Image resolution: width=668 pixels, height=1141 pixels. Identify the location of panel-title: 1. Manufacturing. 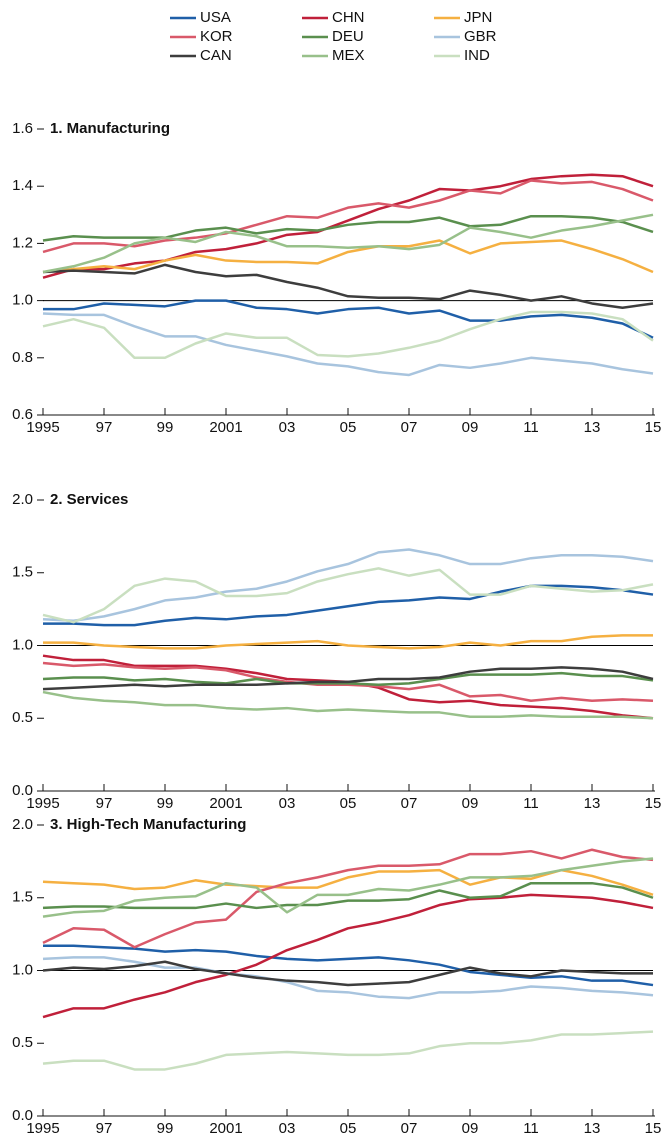
(110, 128).